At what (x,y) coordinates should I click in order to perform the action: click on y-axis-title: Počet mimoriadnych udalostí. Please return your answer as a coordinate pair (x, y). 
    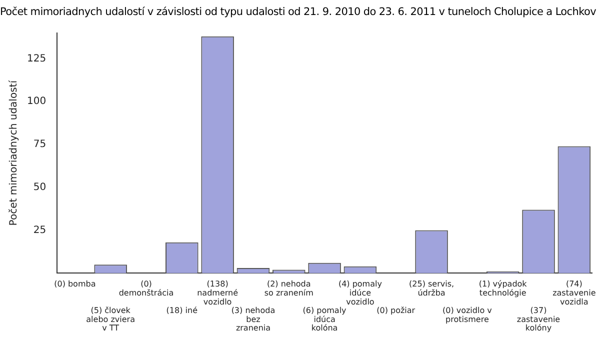
    Looking at the image, I should click on (14, 152).